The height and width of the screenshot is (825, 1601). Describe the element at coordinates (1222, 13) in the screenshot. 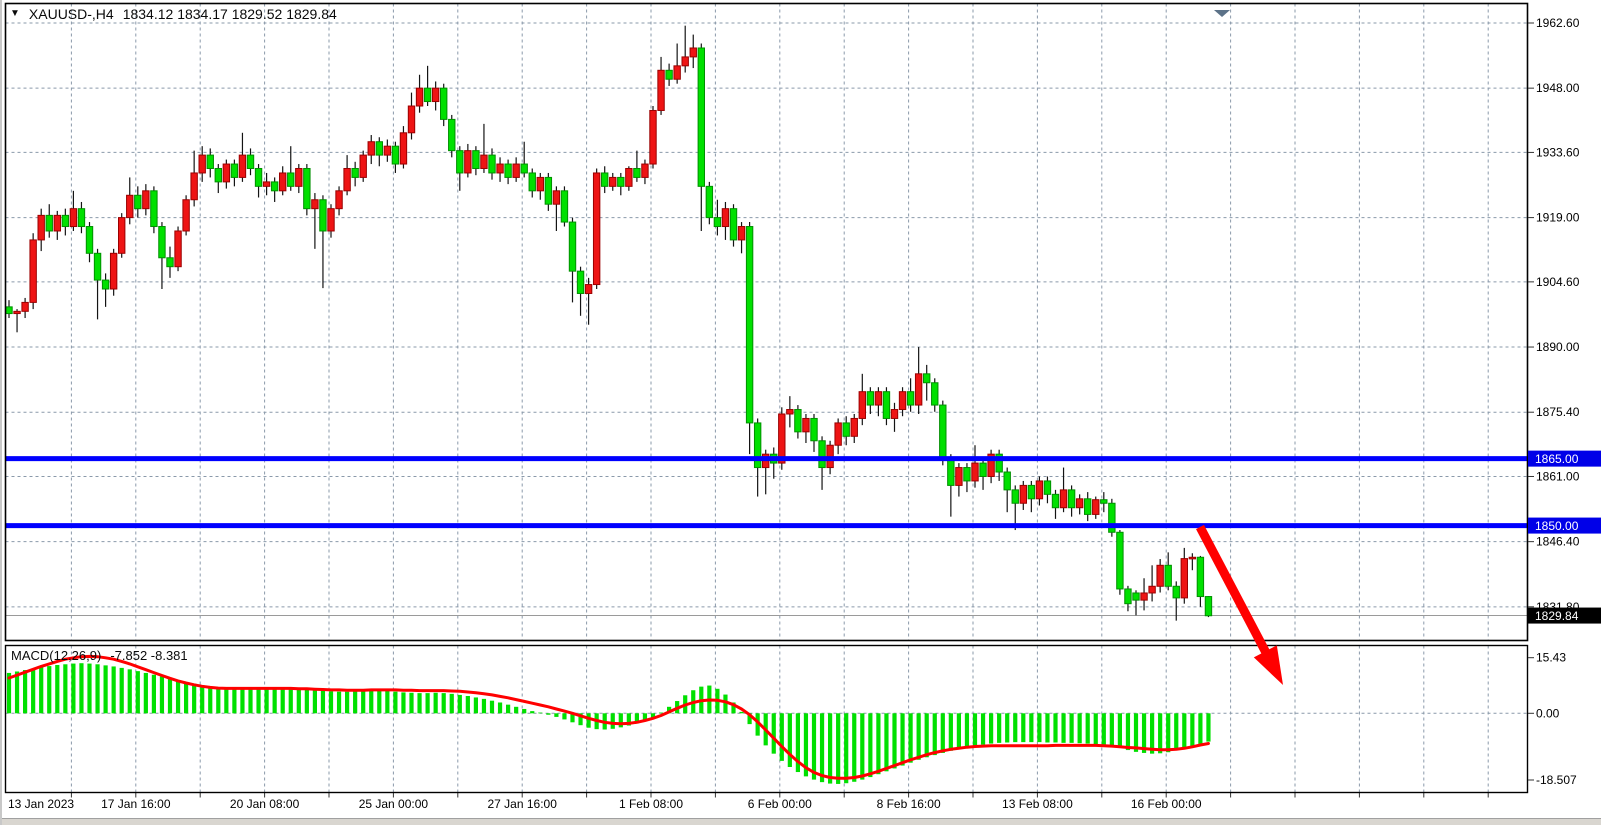

I see `chart-shift-marker` at that location.